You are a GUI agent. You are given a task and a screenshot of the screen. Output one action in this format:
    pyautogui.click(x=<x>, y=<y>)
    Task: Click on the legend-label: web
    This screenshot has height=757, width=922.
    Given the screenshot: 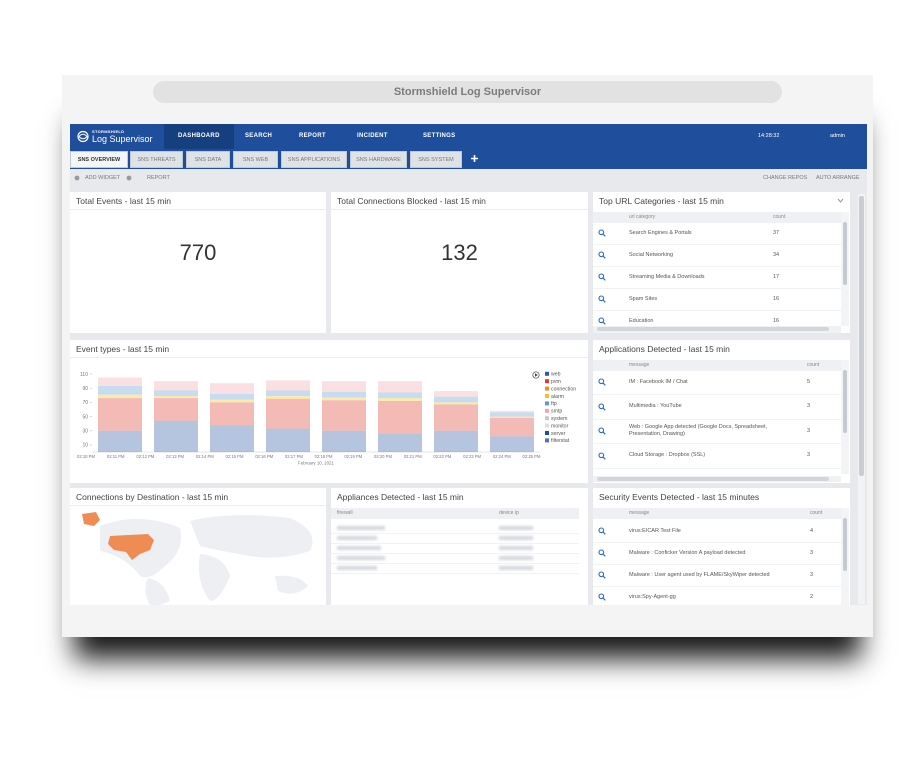 What is the action you would take?
    pyautogui.click(x=556, y=375)
    